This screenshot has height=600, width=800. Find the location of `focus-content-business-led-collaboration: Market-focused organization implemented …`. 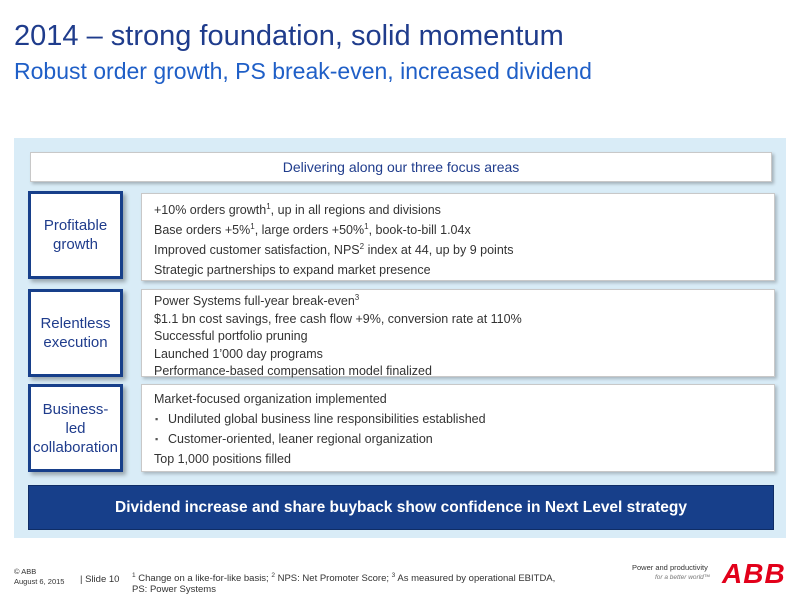

focus-content-business-led-collaboration: Market-focused organization implemented … is located at coordinates (458, 428).